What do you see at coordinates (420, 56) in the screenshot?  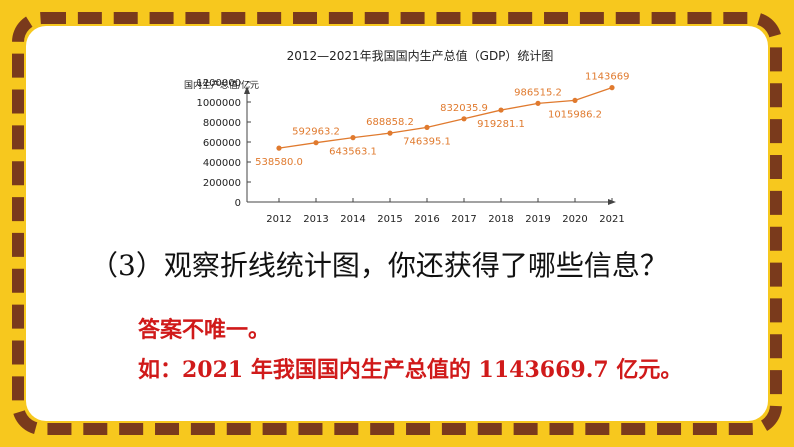 I see `chart-title: 2012—2021年我国国内生产总值（GDP）统计图` at bounding box center [420, 56].